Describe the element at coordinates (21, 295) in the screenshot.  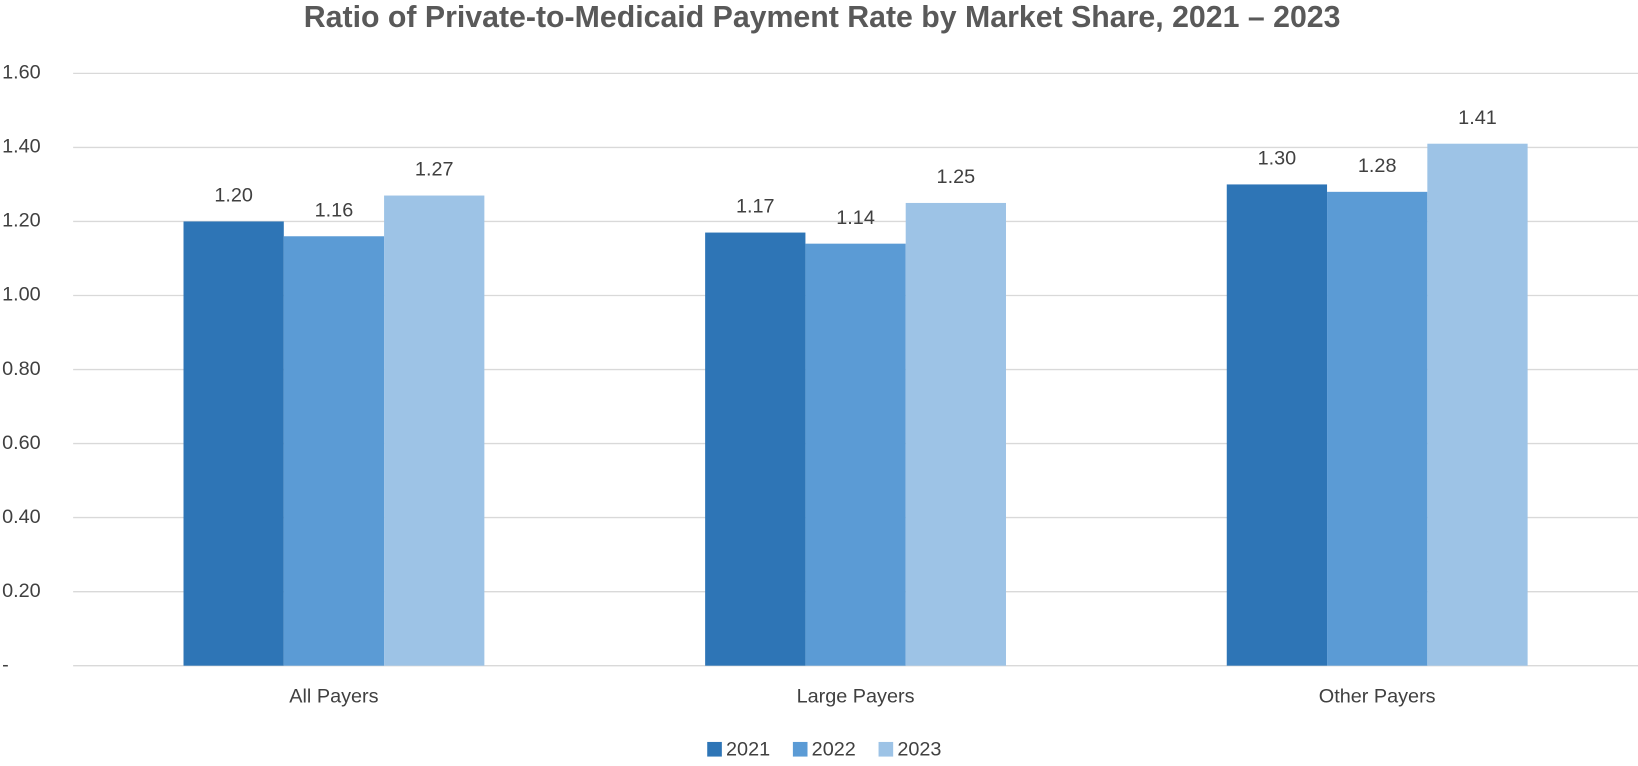
I see `y-tick-label: 1.00` at that location.